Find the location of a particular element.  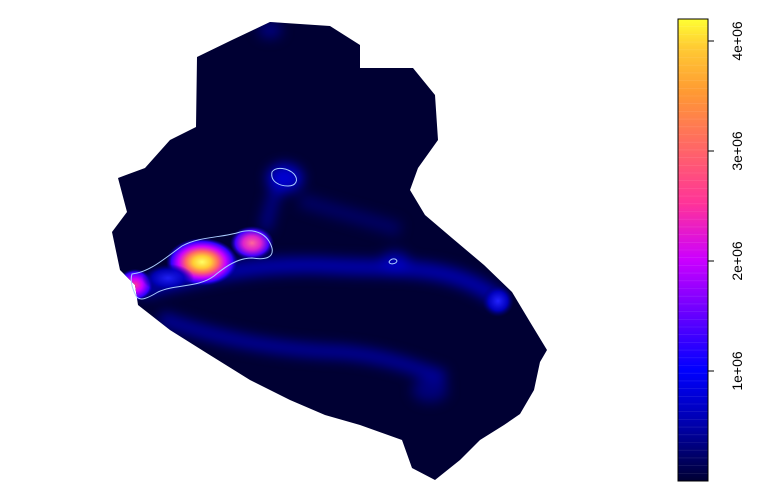

colorbar: 1e+06 2e+06 3e+06 4e+06 is located at coordinates (711, 250).